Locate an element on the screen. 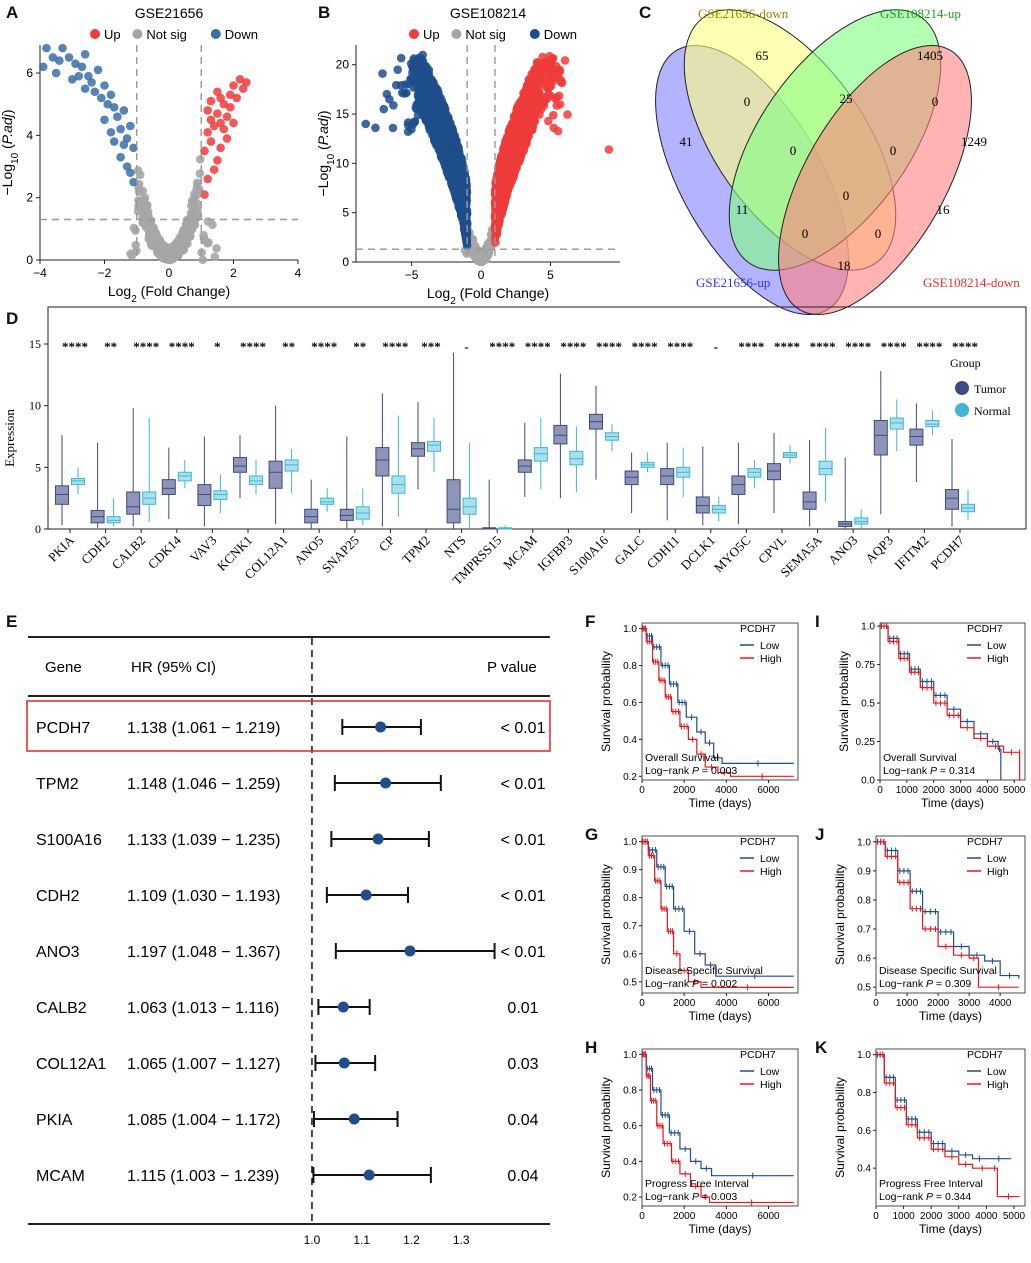 This screenshot has width=1031, height=1263. y-tick-label: 0.4 is located at coordinates (630, 740).